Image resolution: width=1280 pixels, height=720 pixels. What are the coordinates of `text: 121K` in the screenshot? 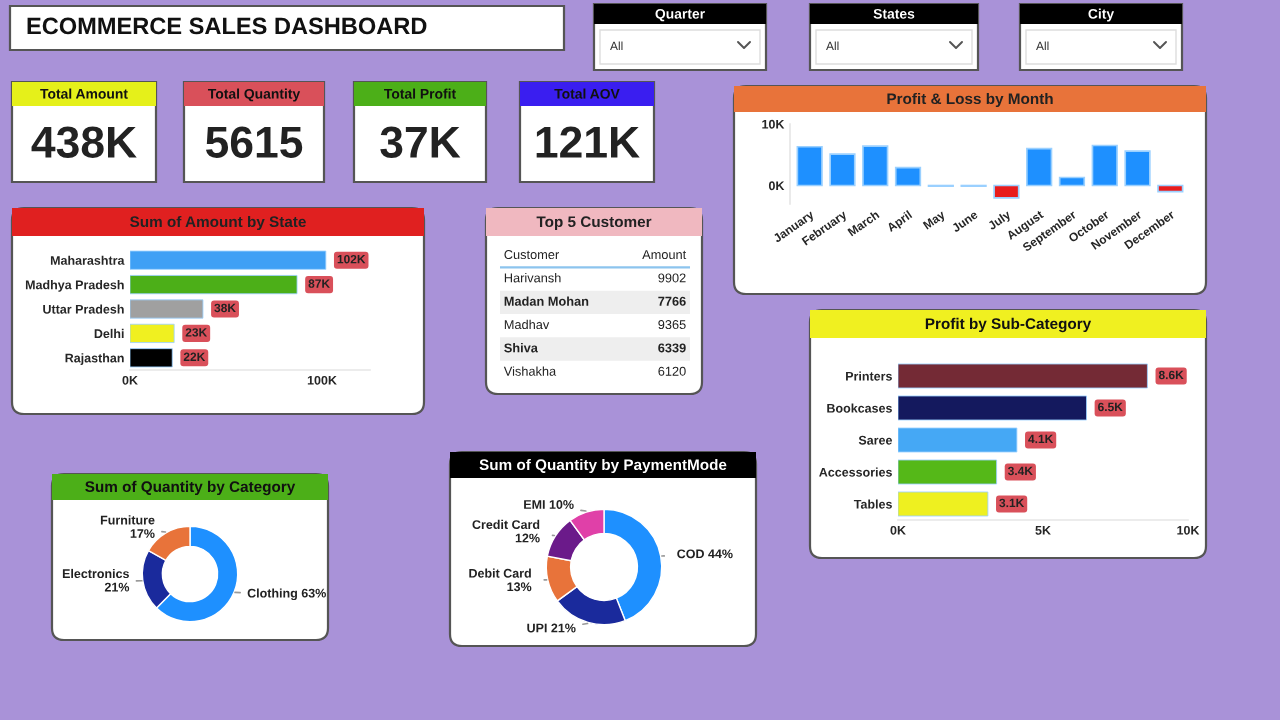 It's located at (588, 142).